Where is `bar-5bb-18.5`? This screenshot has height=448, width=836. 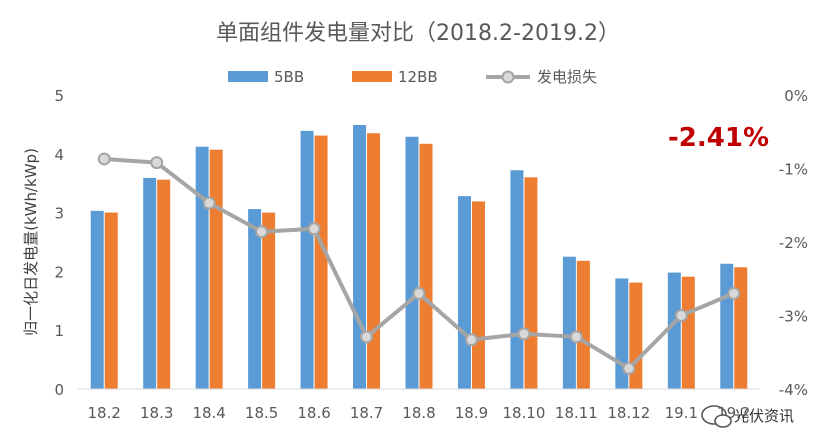 bar-5bb-18.5 is located at coordinates (255, 299).